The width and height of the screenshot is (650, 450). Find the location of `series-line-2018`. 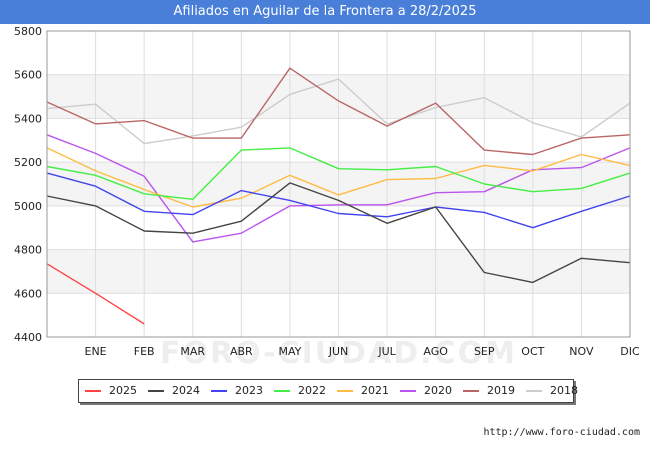

series-line-2018 is located at coordinates (338, 111).